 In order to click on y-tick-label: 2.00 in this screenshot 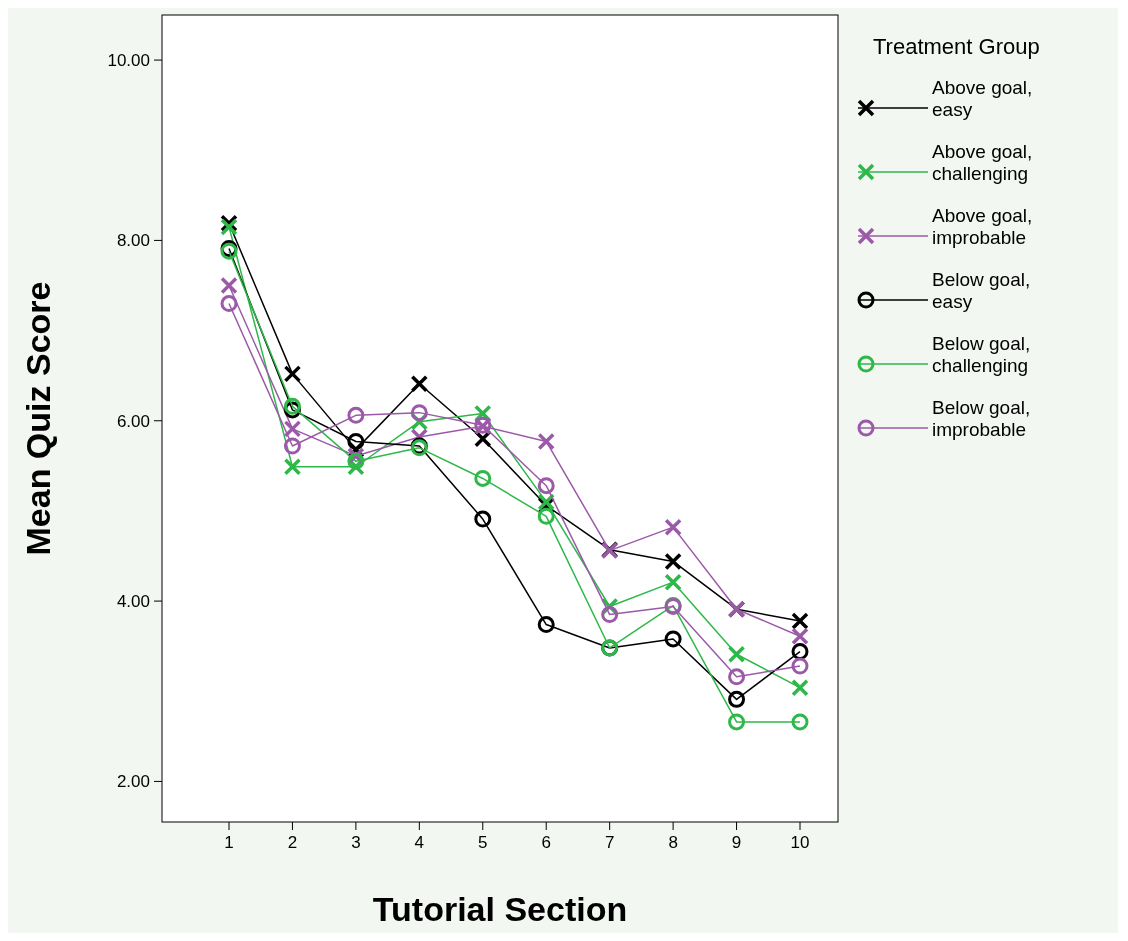, I will do `click(133, 782)`.